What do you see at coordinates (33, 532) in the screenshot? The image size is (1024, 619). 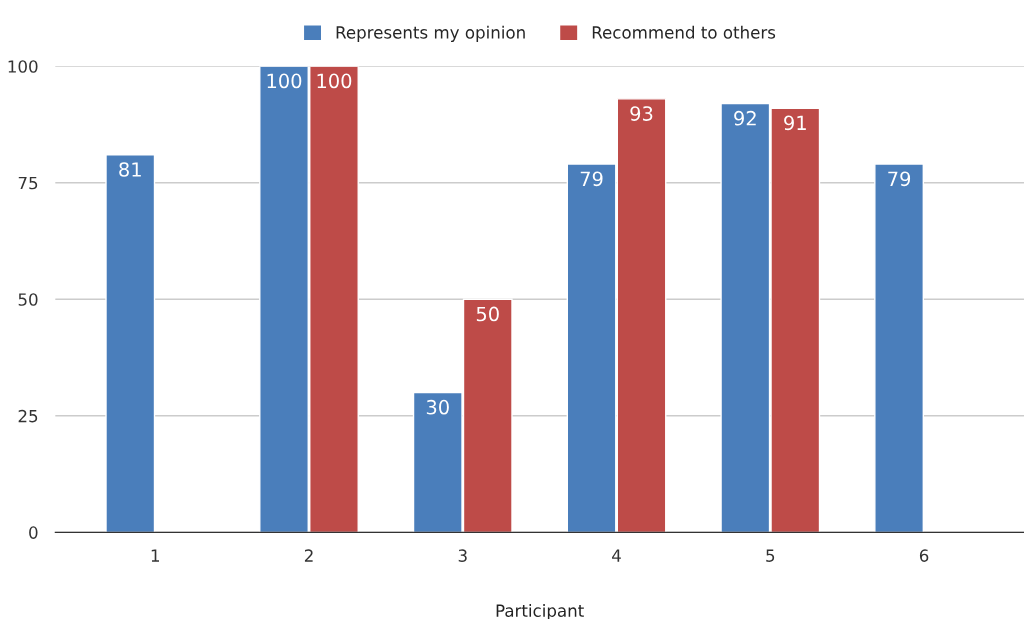 I see `y-tick-label: 0` at bounding box center [33, 532].